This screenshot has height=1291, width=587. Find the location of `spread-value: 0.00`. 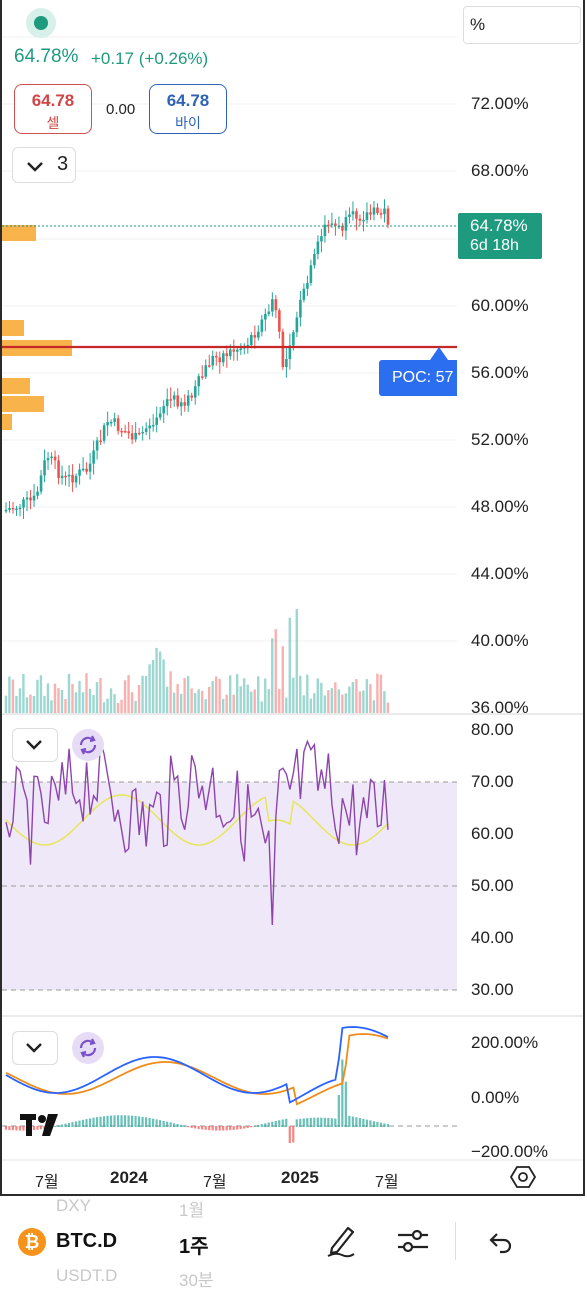

spread-value: 0.00 is located at coordinates (121, 109).